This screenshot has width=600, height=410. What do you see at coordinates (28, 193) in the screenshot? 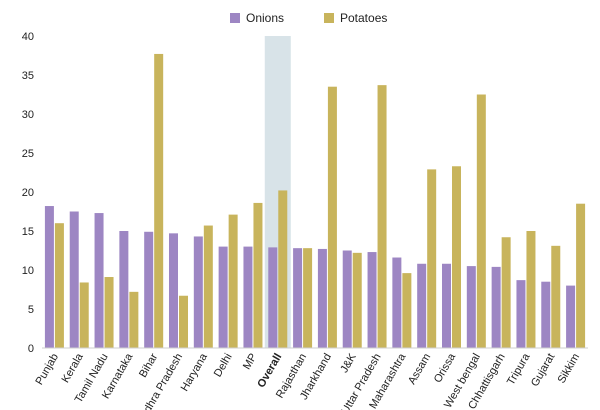
I see `y-tick-label: 20` at bounding box center [28, 193].